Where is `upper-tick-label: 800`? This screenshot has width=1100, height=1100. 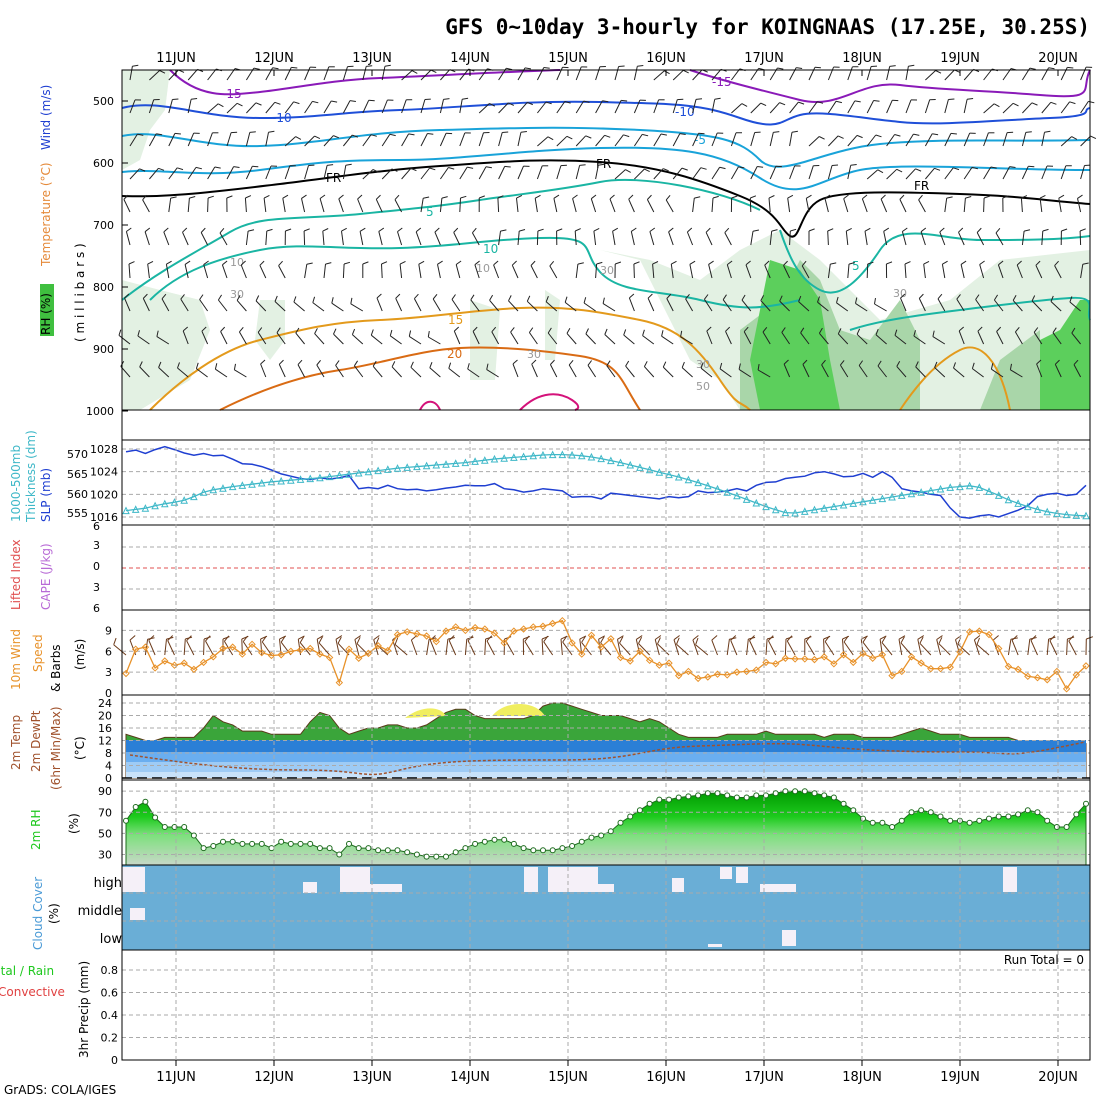
upper-tick-label: 800 is located at coordinates (103, 287).